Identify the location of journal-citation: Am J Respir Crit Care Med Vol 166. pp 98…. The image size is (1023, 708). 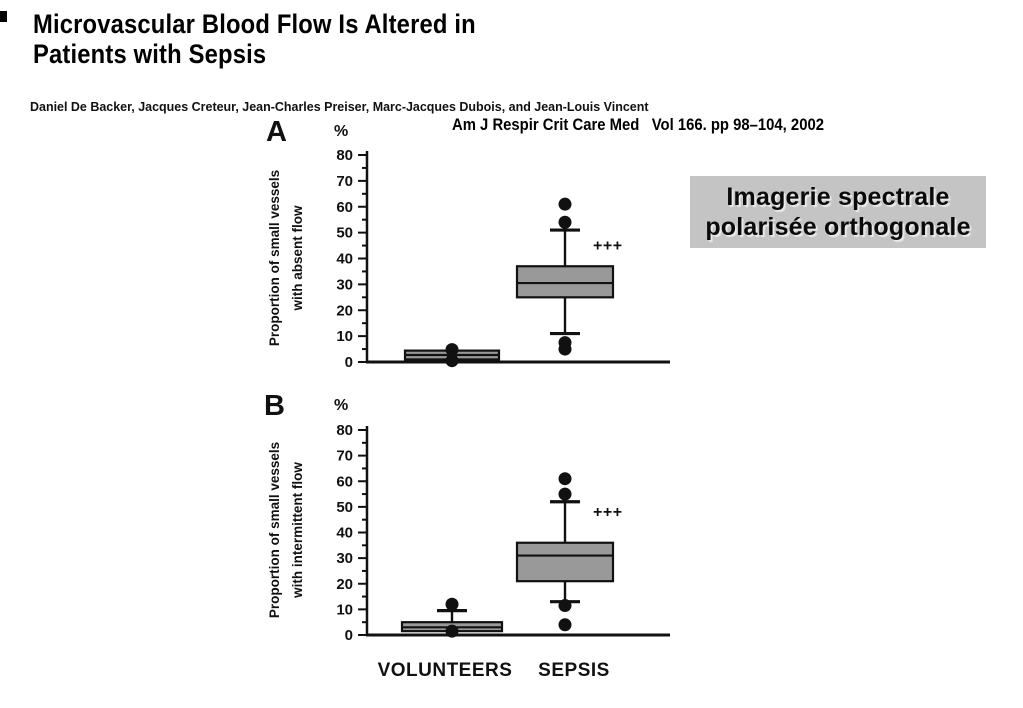
(638, 125).